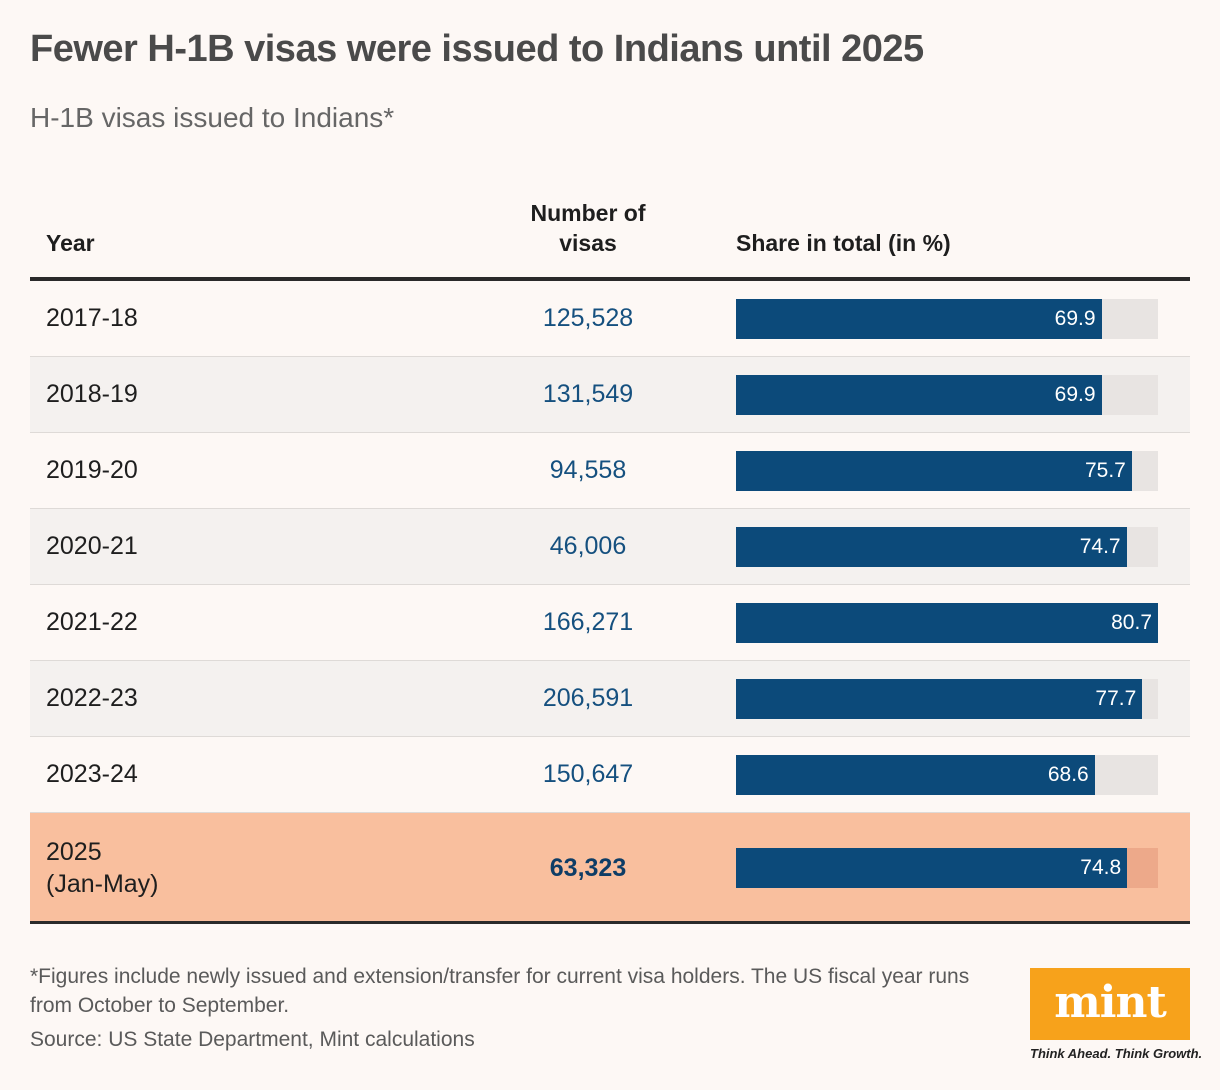 The height and width of the screenshot is (1090, 1220). I want to click on table-row: 2018-19 131,549 69.9, so click(610, 395).